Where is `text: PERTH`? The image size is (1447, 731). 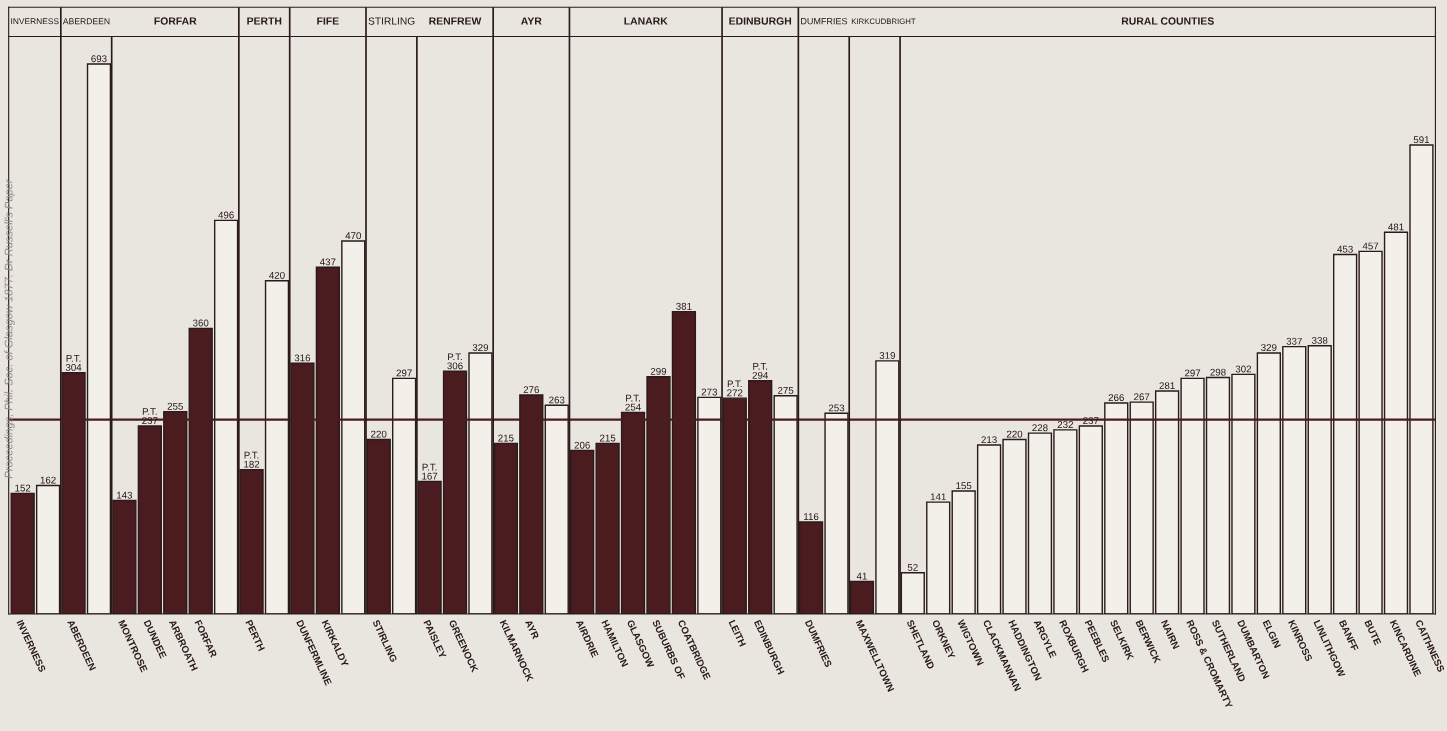 text: PERTH is located at coordinates (264, 21).